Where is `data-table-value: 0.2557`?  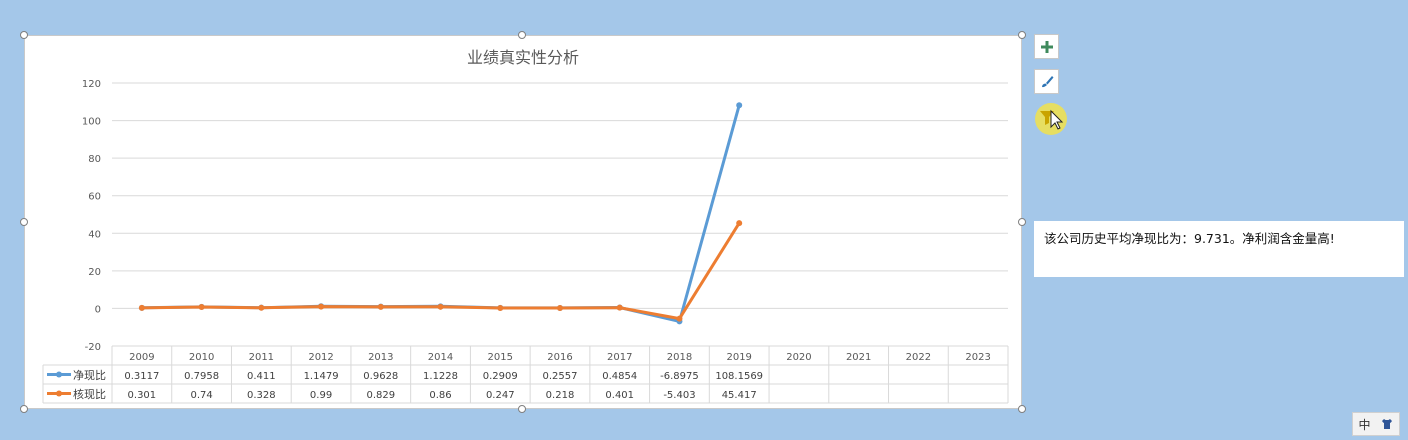 data-table-value: 0.2557 is located at coordinates (560, 376).